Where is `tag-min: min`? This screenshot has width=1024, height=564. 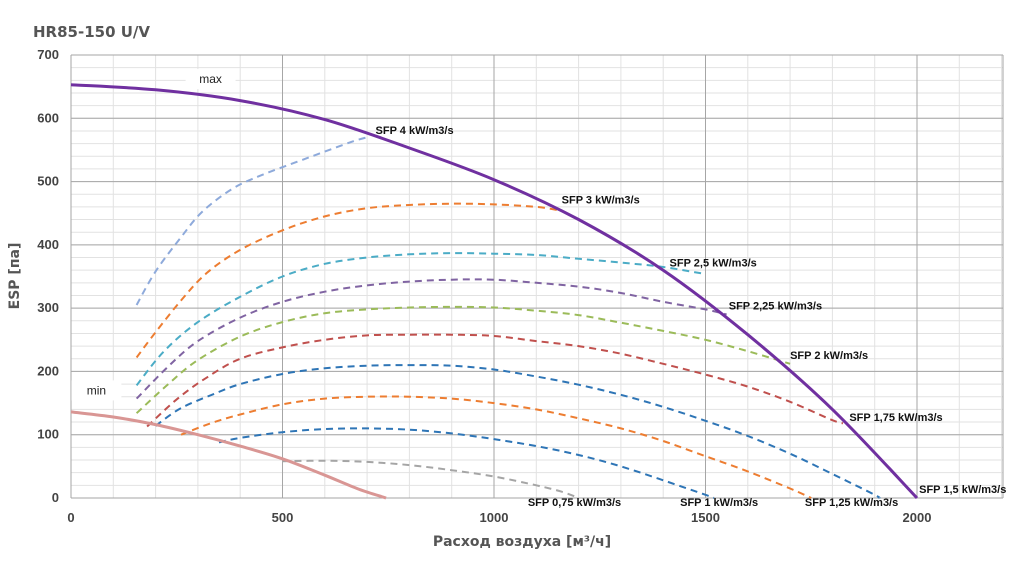 tag-min: min is located at coordinates (96, 390).